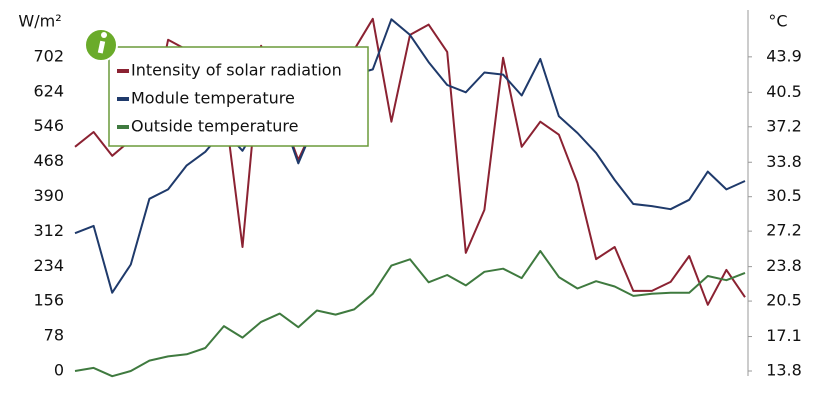 This screenshot has width=820, height=414. I want to click on y-tick-label: 624, so click(48, 90).